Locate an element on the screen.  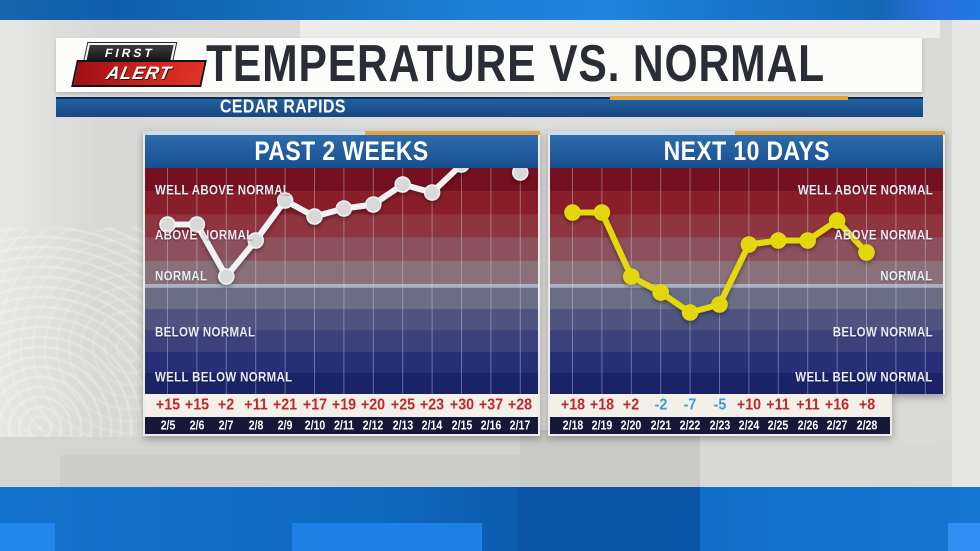
date-cell: 2/20 is located at coordinates (631, 424).